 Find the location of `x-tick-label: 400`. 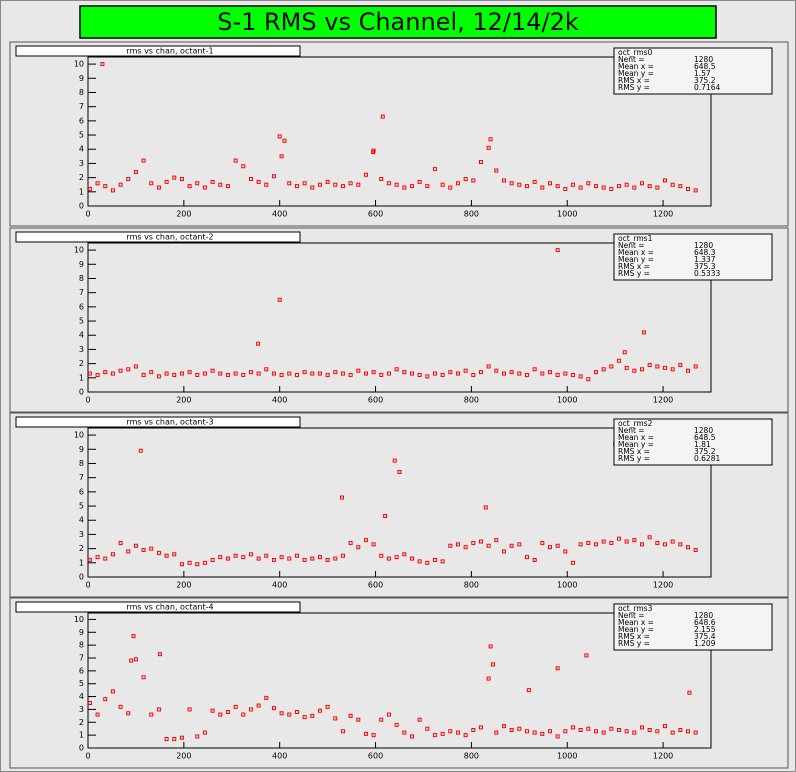

x-tick-label: 400 is located at coordinates (279, 214).